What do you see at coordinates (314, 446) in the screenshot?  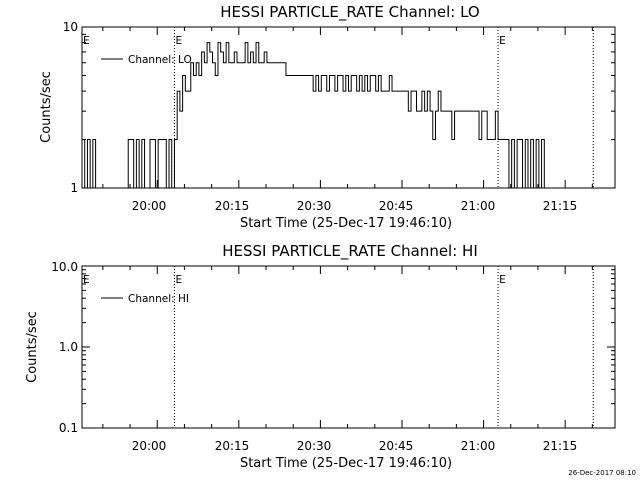 I see `panel-hi-xtick-label: 20:30` at bounding box center [314, 446].